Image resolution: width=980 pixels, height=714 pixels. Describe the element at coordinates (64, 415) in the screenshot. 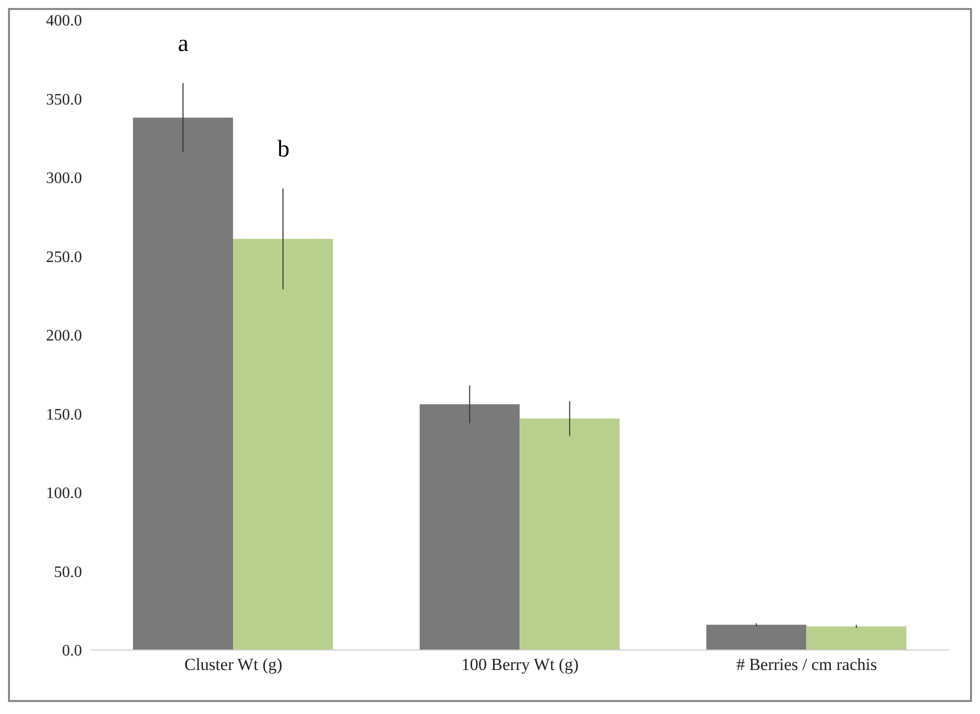

I see `y-tick-label: 150.0` at that location.